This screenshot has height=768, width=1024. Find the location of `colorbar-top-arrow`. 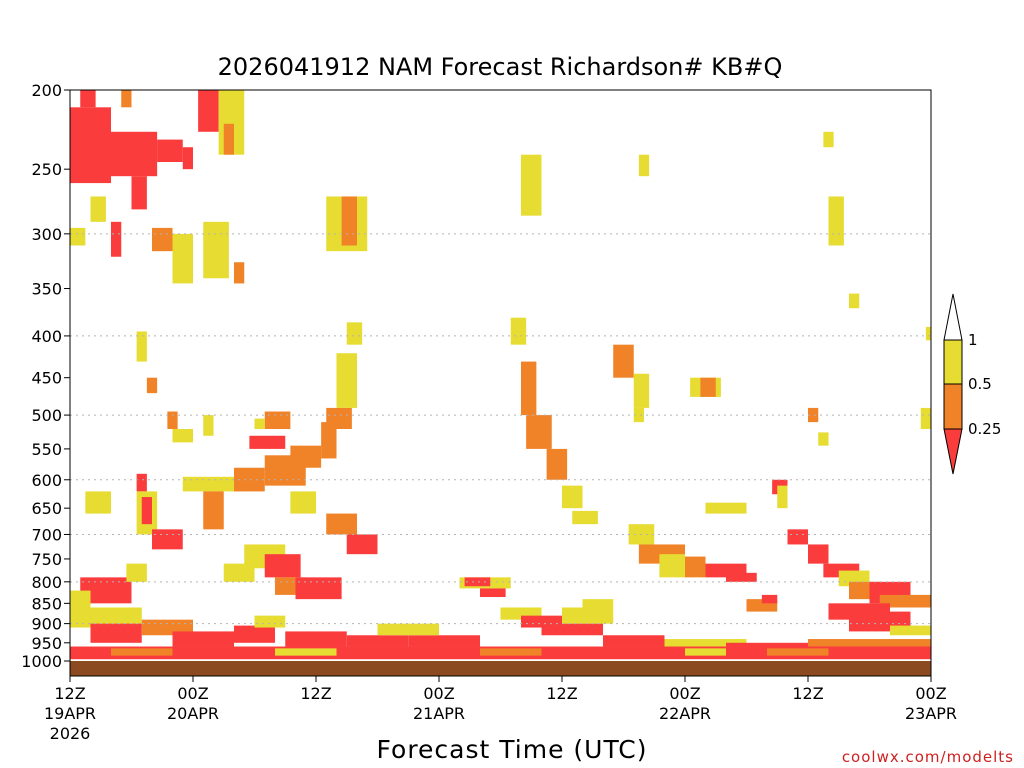

colorbar-top-arrow is located at coordinates (953, 317).